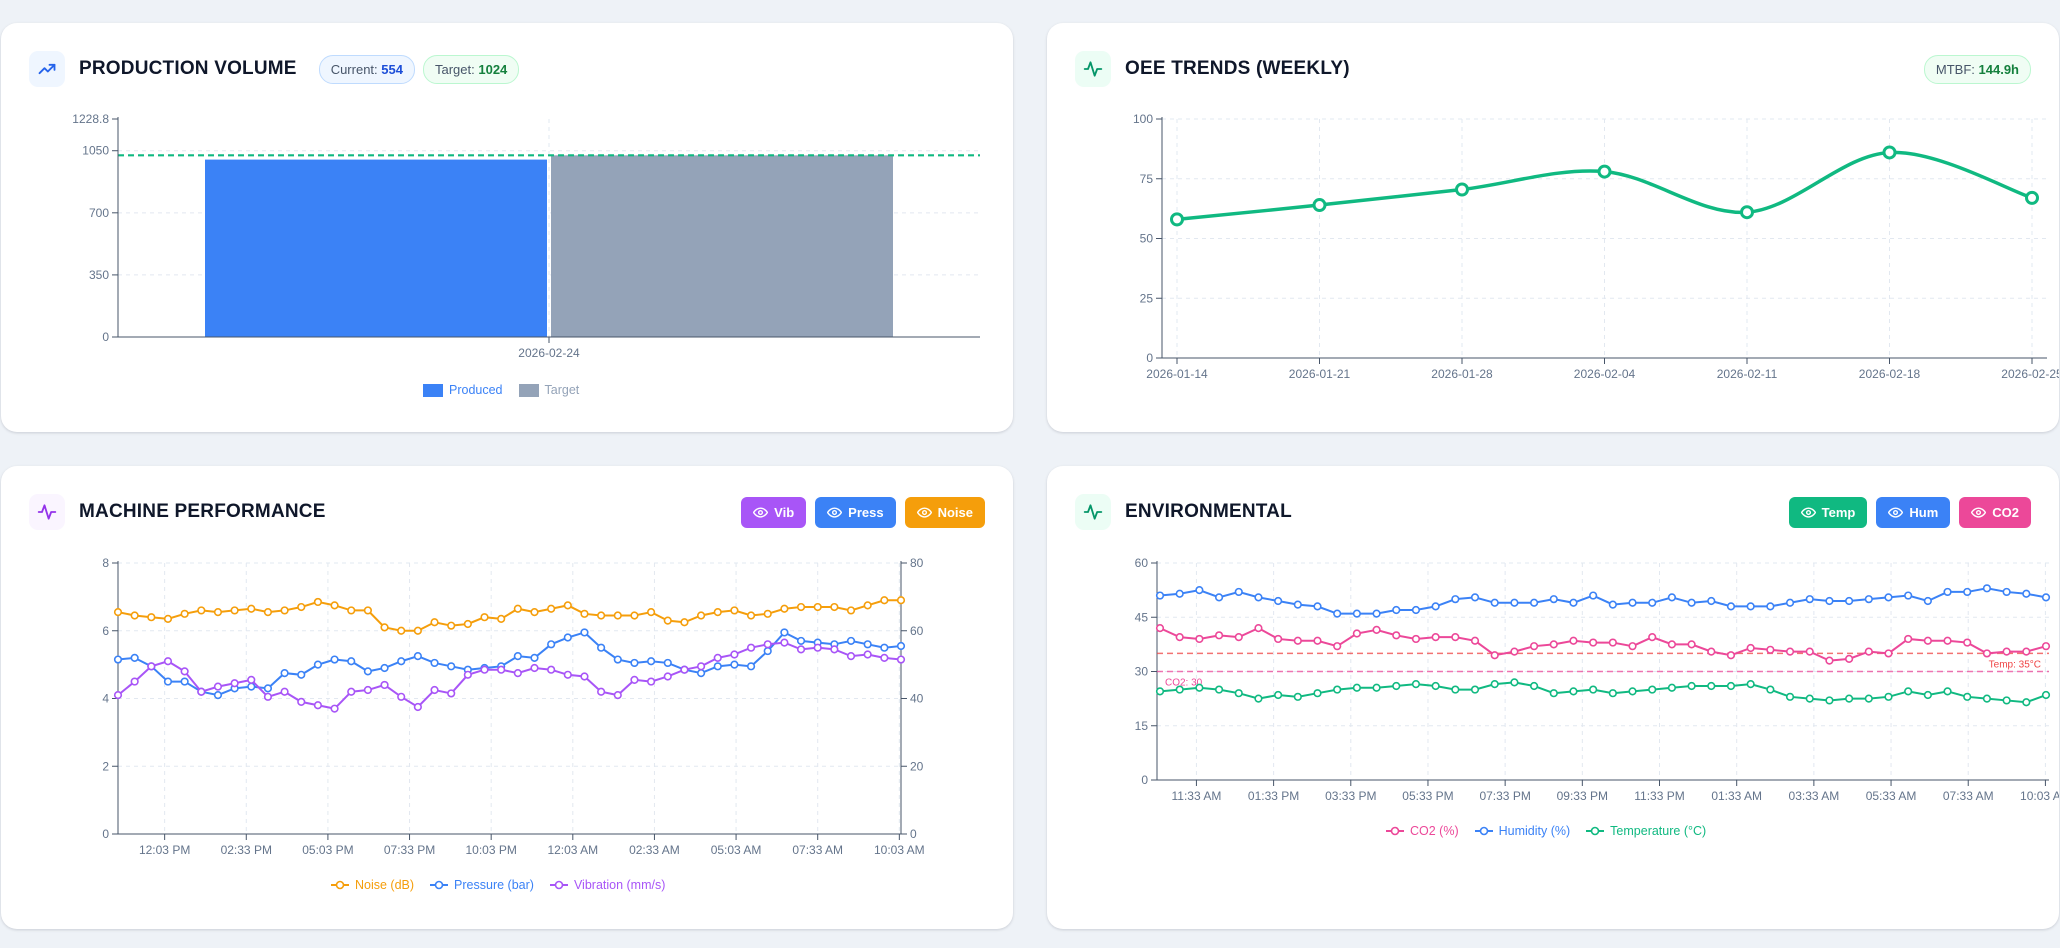 Image resolution: width=2060 pixels, height=948 pixels. What do you see at coordinates (944, 512) in the screenshot?
I see `toggle-noise-button: Noise` at bounding box center [944, 512].